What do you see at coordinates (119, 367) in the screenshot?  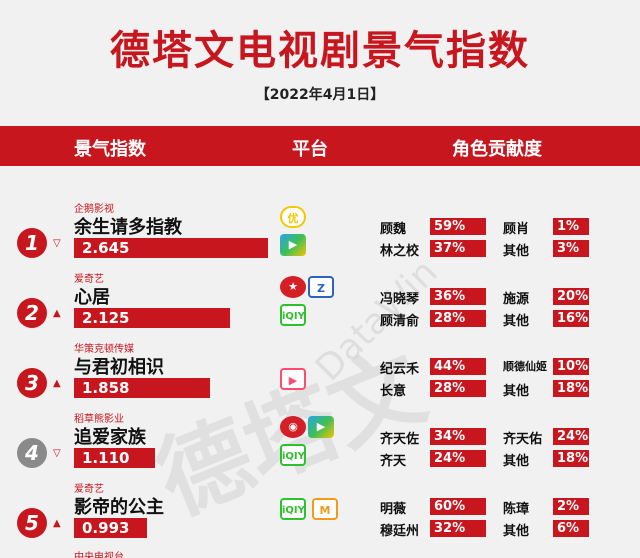 I see `show-title: 与君初相识` at bounding box center [119, 367].